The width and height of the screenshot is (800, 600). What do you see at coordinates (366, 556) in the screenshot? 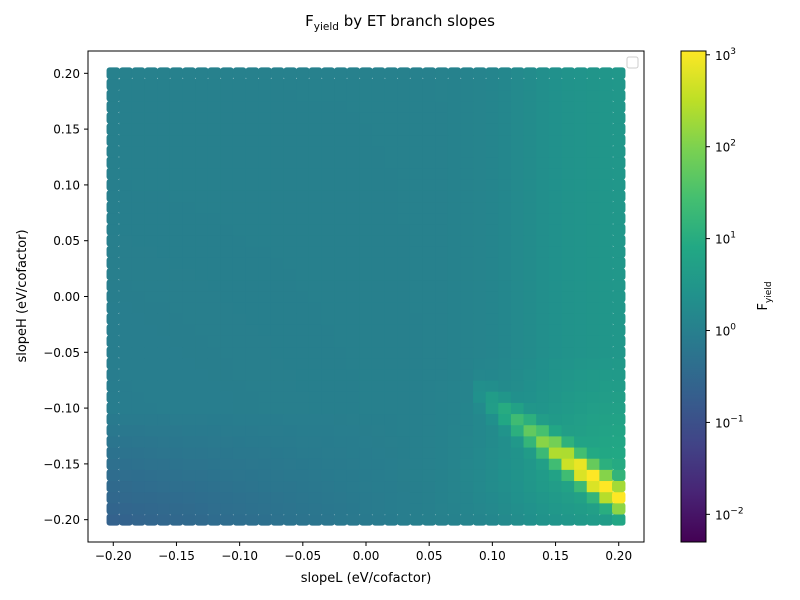
I see `x-tick-label: 0.00` at bounding box center [366, 556].